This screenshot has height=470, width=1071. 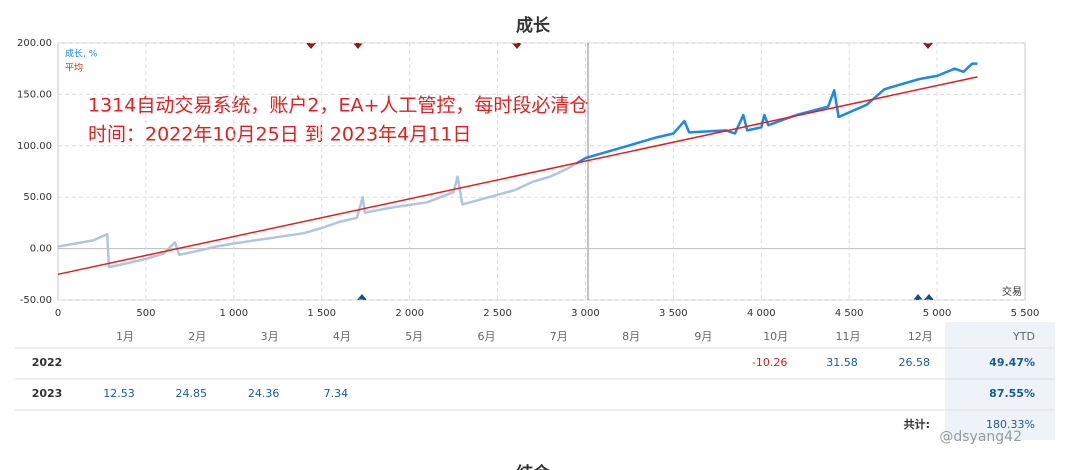 I want to click on table-cell: 26.58, so click(x=915, y=362).